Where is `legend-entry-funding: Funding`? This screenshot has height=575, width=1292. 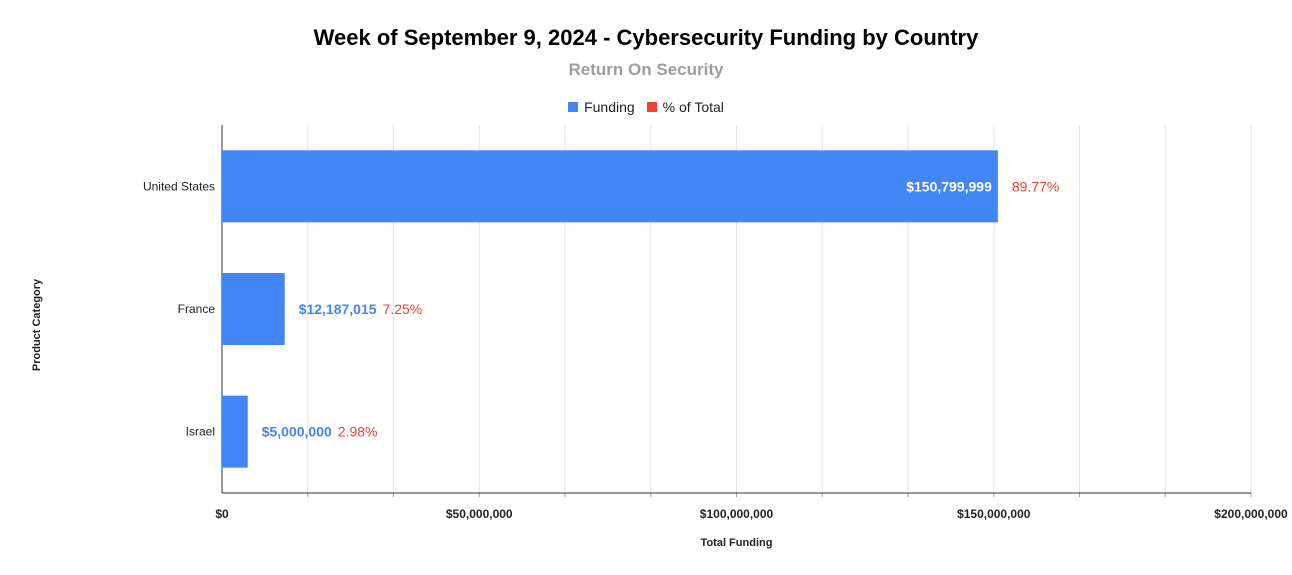
legend-entry-funding: Funding is located at coordinates (601, 107).